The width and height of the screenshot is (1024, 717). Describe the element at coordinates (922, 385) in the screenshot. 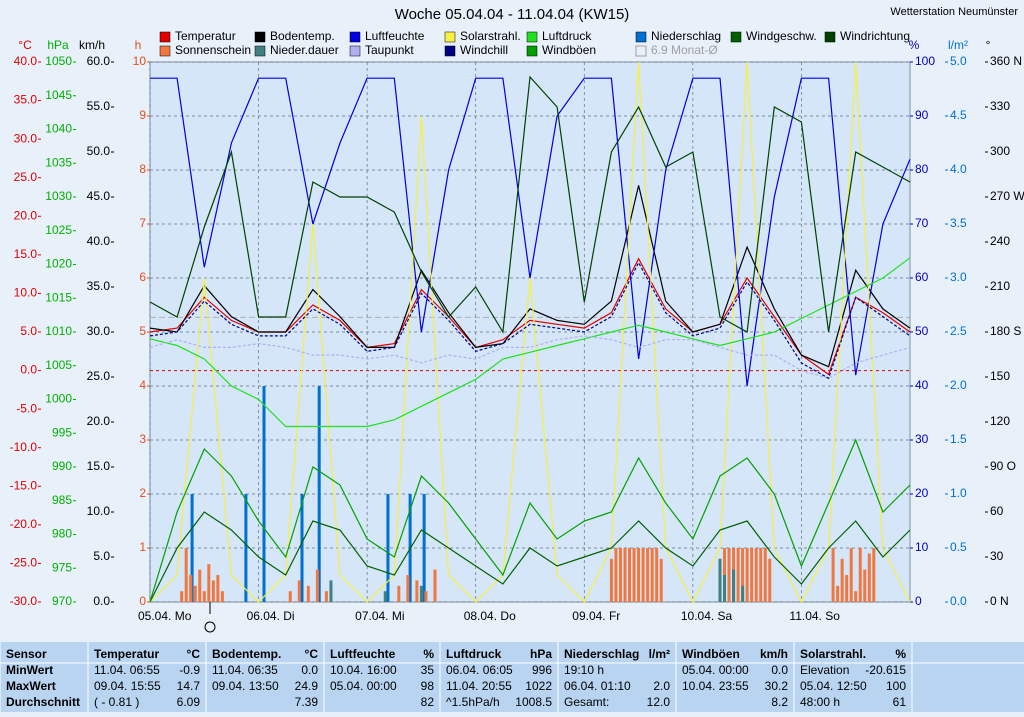

I see `y-tick-label: 40` at that location.